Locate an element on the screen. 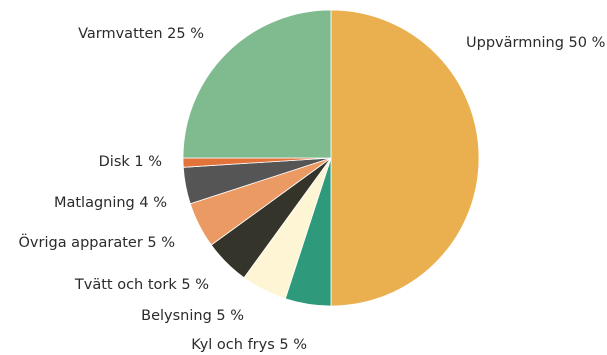 Image resolution: width=607 pixels, height=355 pixels. slice-label: Matlagning 4 % is located at coordinates (110, 203).